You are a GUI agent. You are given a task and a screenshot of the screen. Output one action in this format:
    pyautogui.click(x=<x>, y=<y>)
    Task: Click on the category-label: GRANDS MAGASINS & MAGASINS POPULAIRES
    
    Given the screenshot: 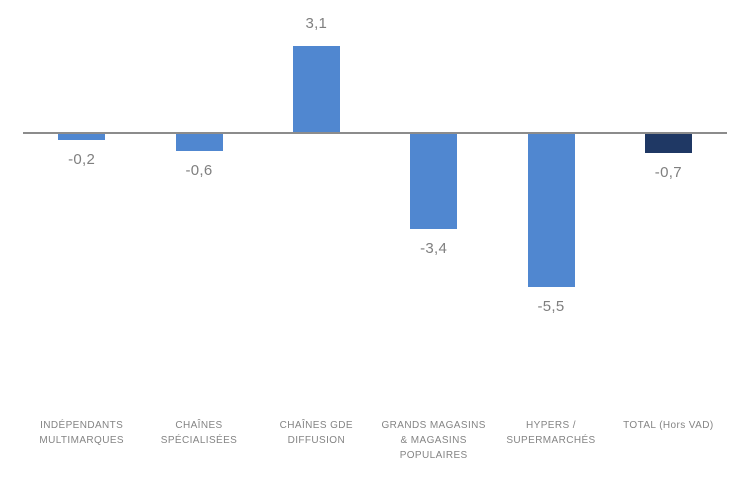 What is the action you would take?
    pyautogui.click(x=434, y=440)
    